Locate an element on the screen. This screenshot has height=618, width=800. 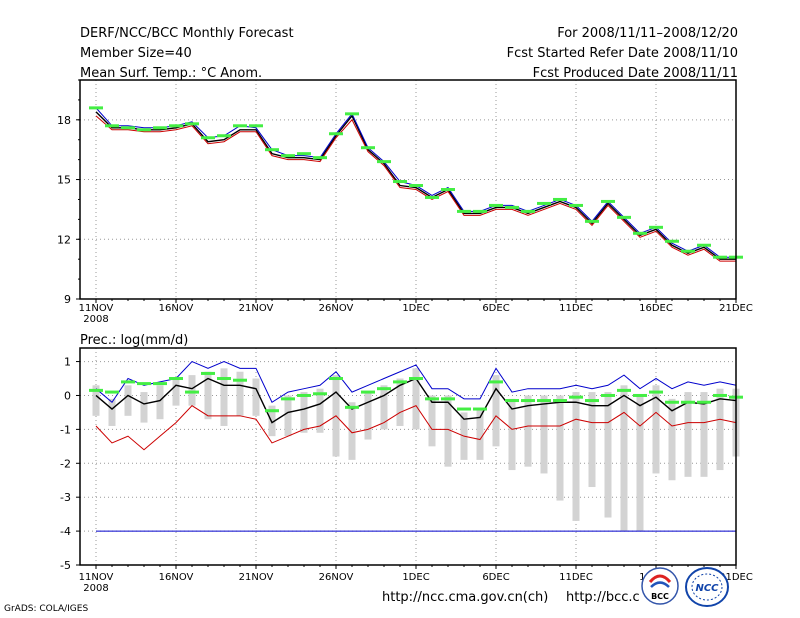
x-tick-label: 26NOV is located at coordinates (336, 308).